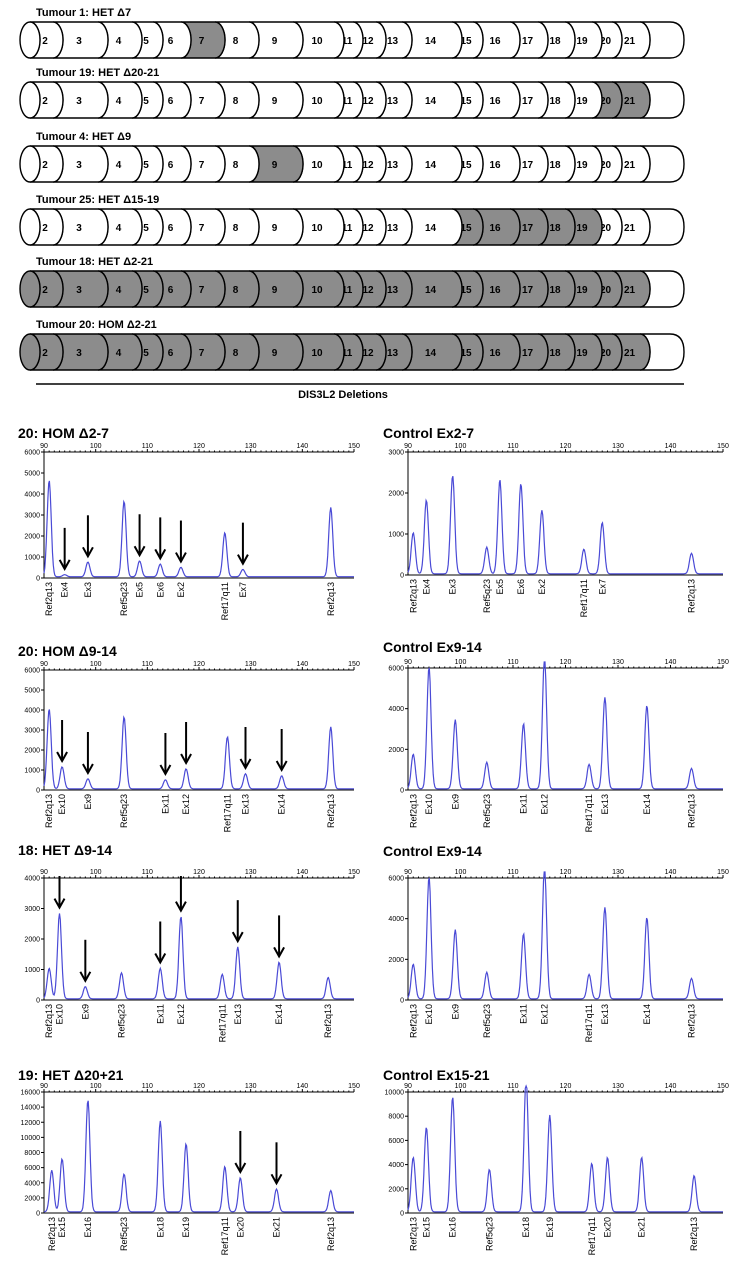 This screenshot has height=1285, width=730. I want to click on peak-label: Ex11, so click(165, 804).